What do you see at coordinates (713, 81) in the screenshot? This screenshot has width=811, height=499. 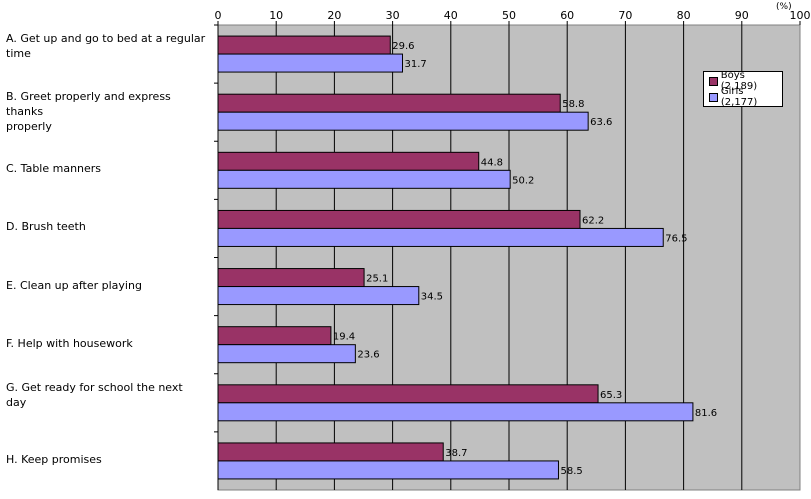 I see `legend-swatch-boys` at bounding box center [713, 81].